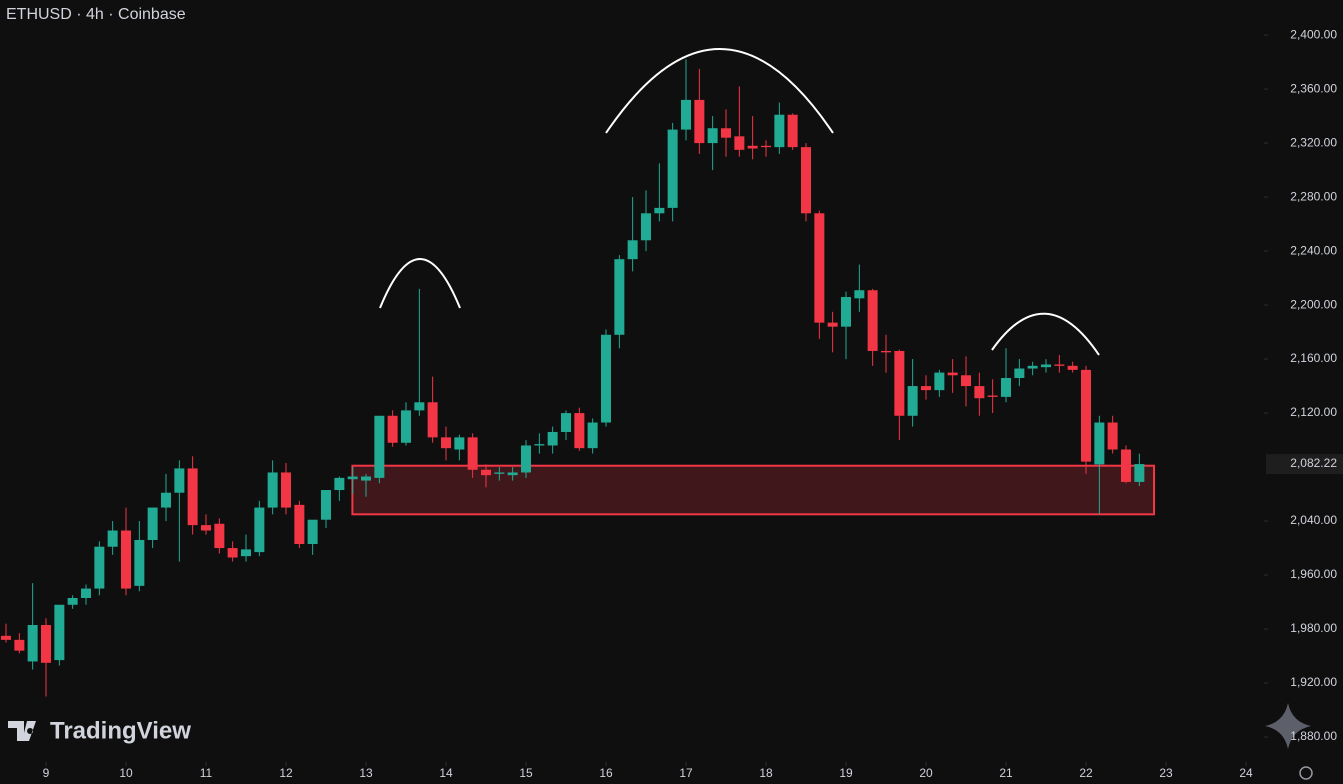 The image size is (1343, 784). What do you see at coordinates (126, 773) in the screenshot?
I see `x-tick-label: 10` at bounding box center [126, 773].